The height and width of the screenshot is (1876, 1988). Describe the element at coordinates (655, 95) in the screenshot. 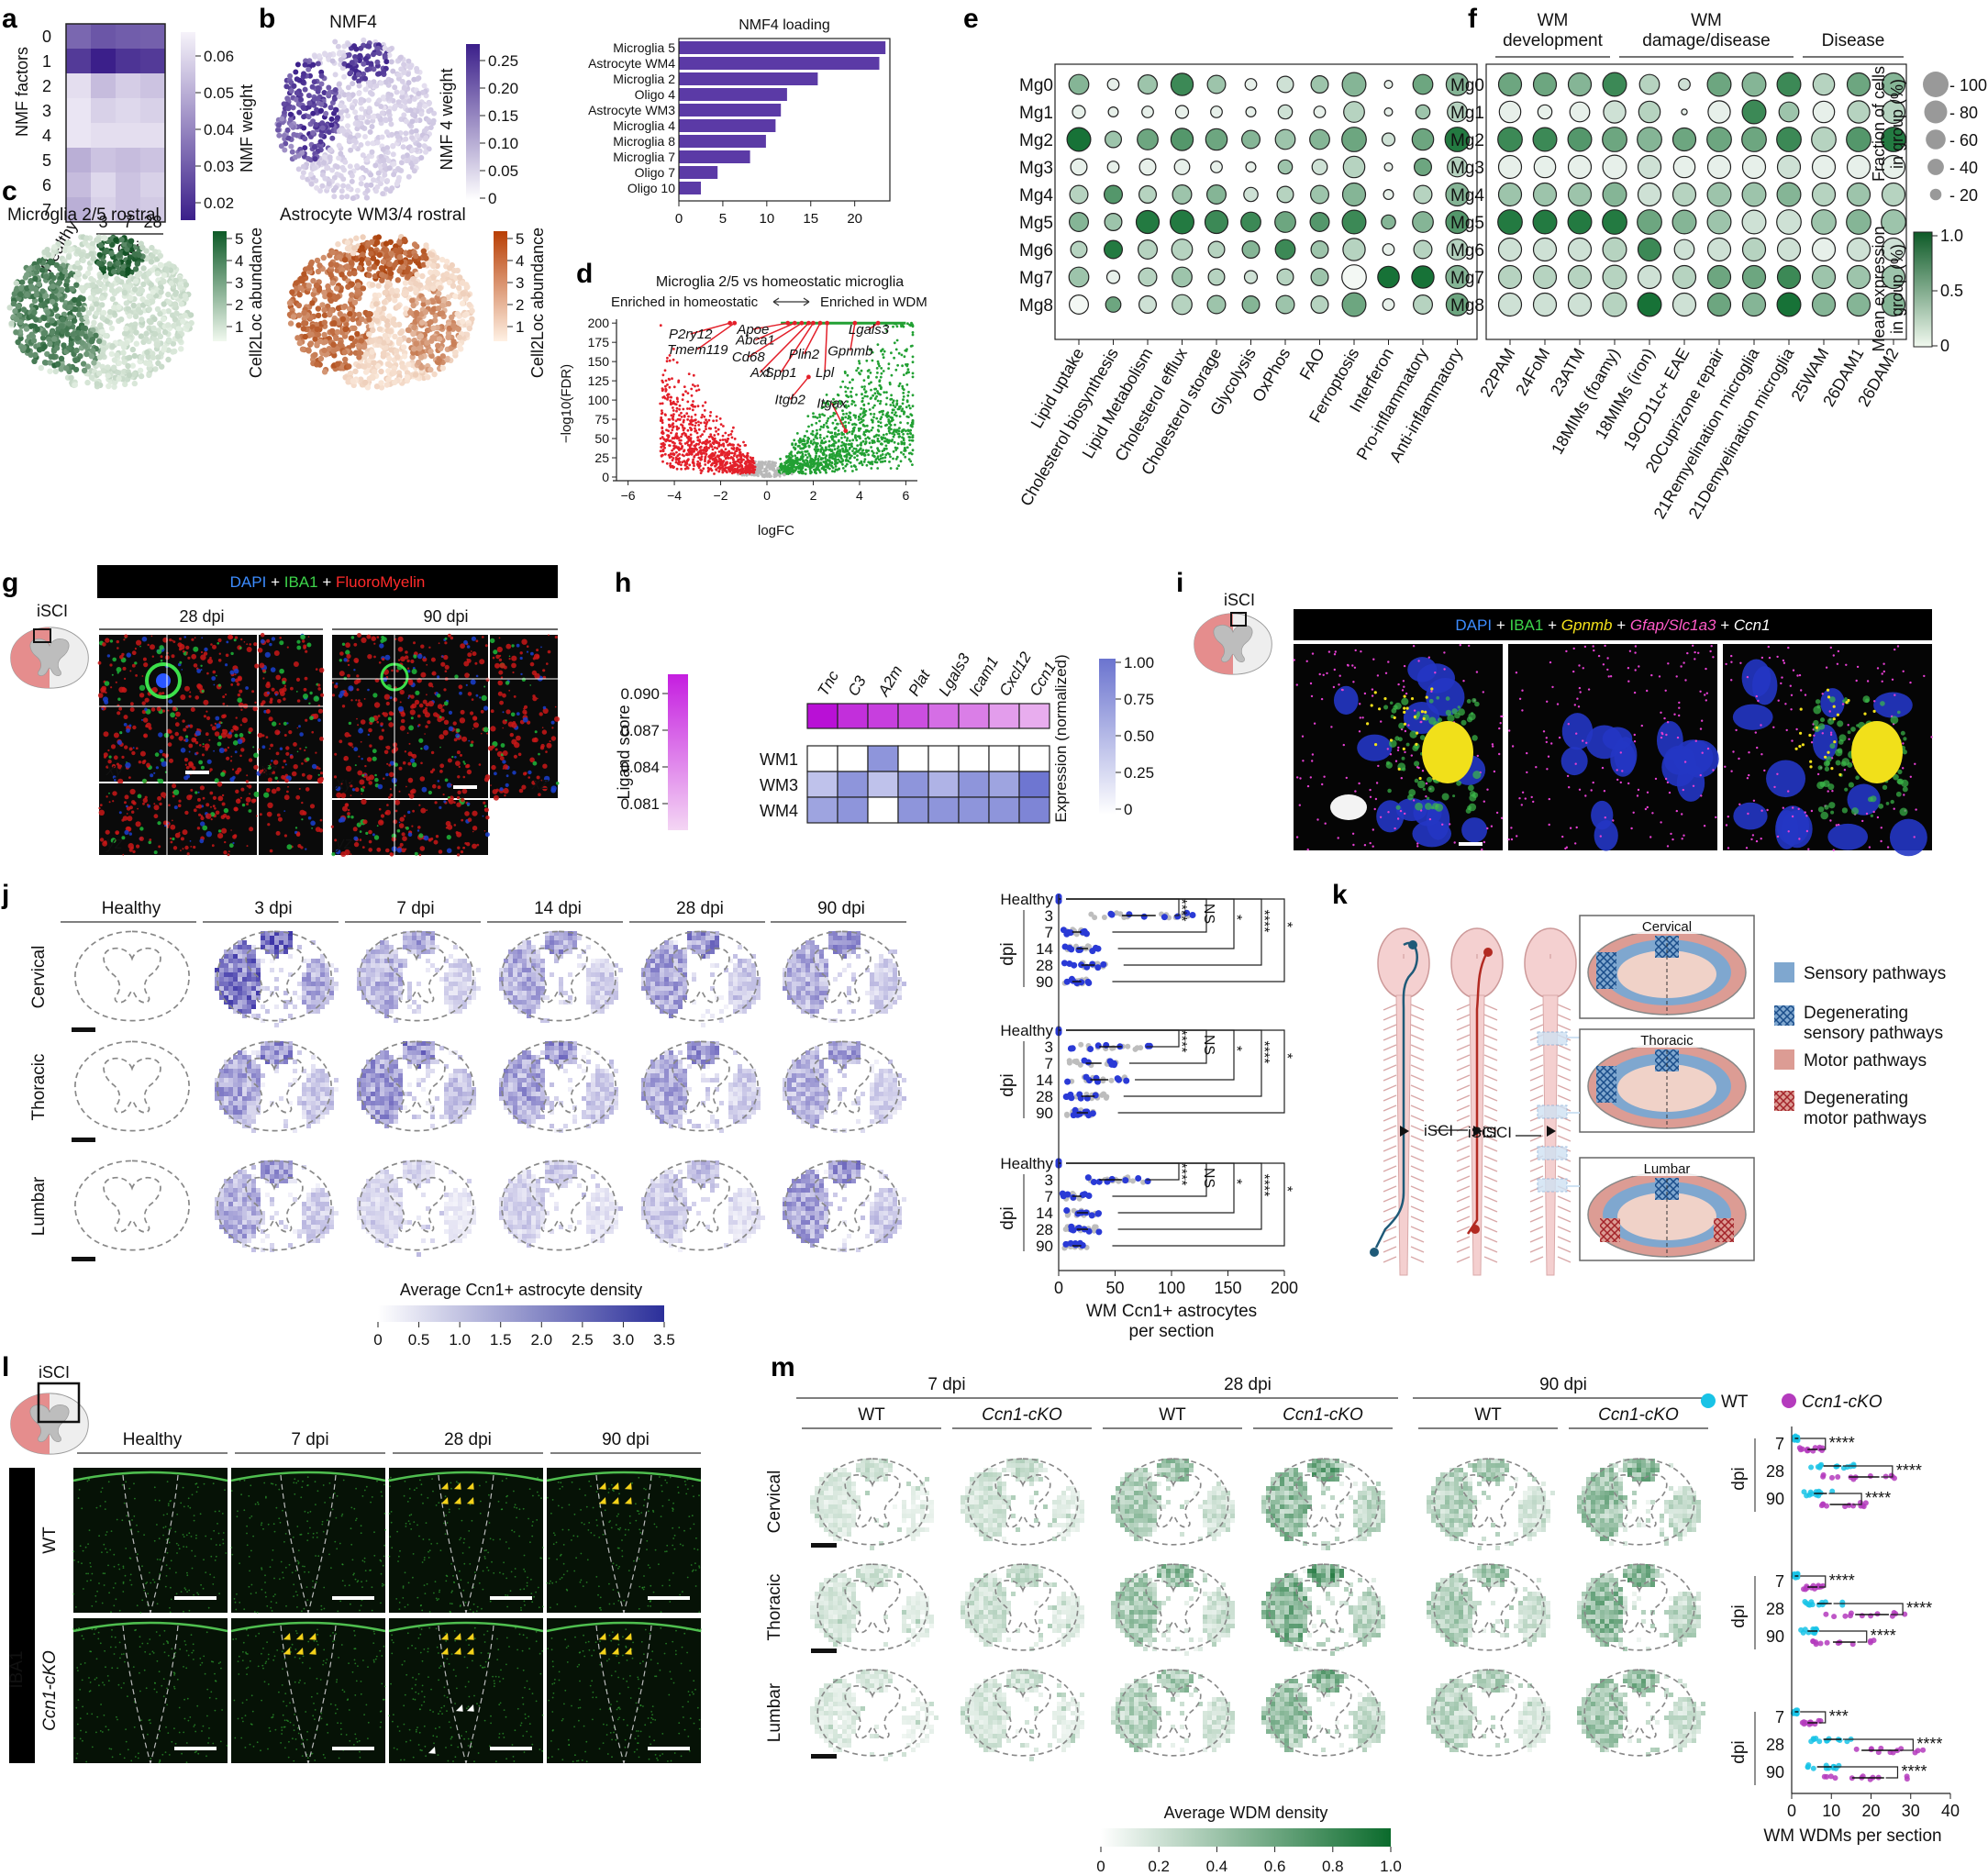

I see `b-bar-label: Oligo 4` at that location.